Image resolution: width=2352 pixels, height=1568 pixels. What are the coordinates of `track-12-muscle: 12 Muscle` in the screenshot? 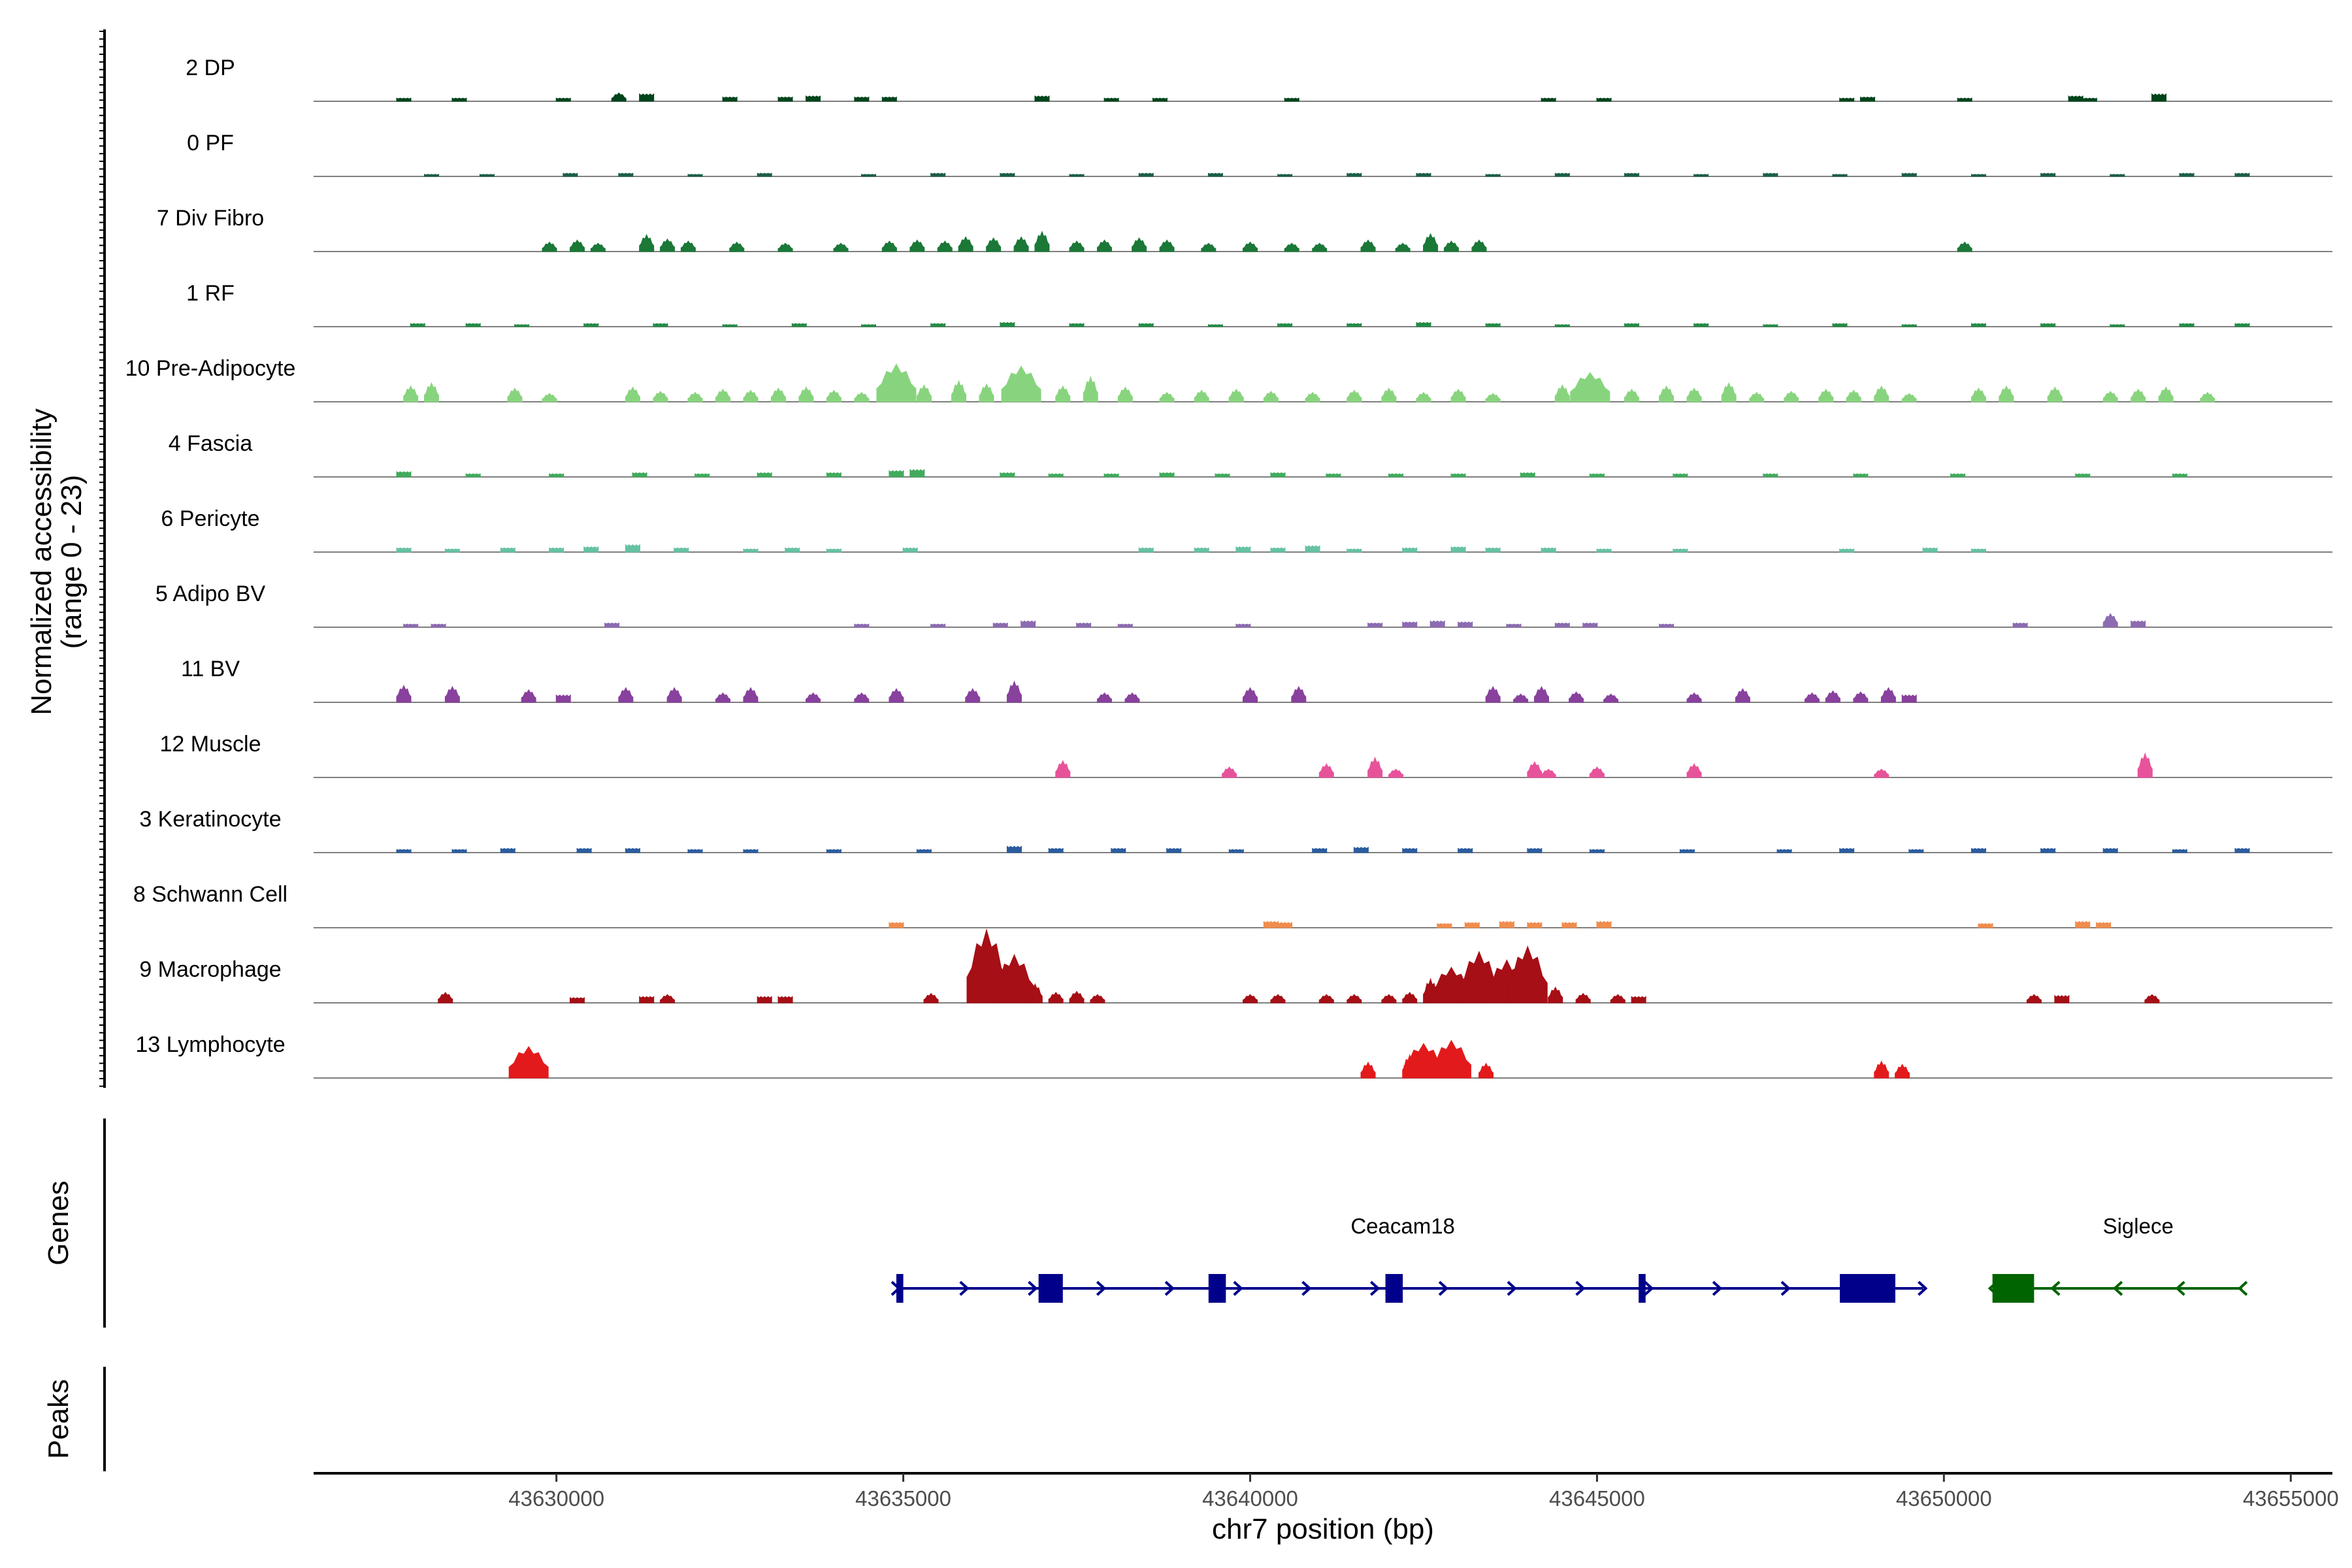 It's located at (1246, 755).